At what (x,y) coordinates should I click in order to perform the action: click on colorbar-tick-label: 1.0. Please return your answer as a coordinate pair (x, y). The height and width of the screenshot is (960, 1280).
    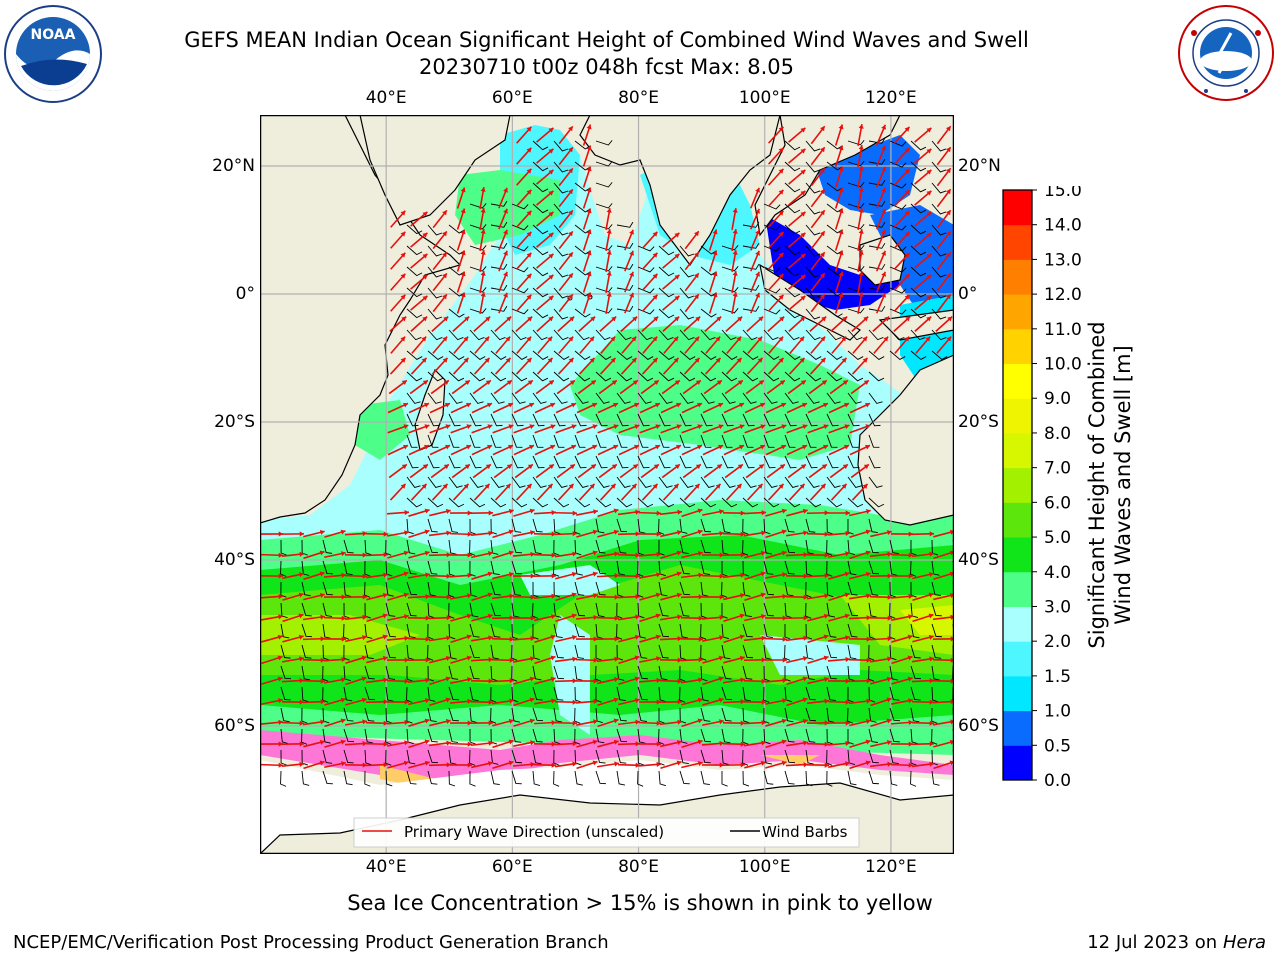
    Looking at the image, I should click on (1057, 712).